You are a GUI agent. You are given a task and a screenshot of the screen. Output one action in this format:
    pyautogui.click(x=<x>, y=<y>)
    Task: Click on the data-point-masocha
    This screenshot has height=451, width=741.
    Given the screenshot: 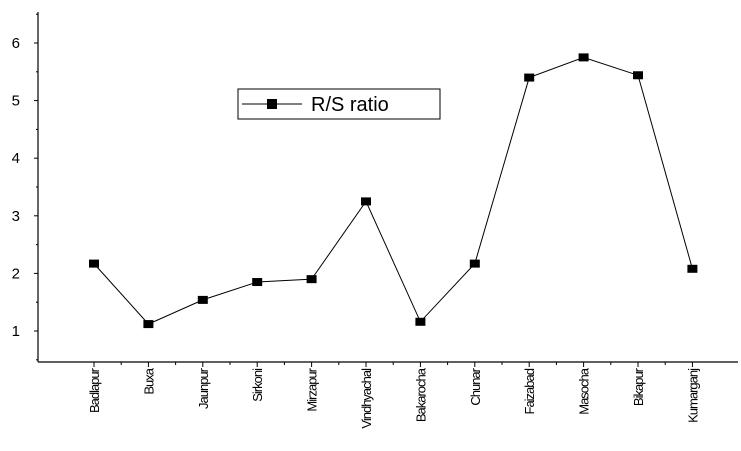 What is the action you would take?
    pyautogui.click(x=583, y=57)
    